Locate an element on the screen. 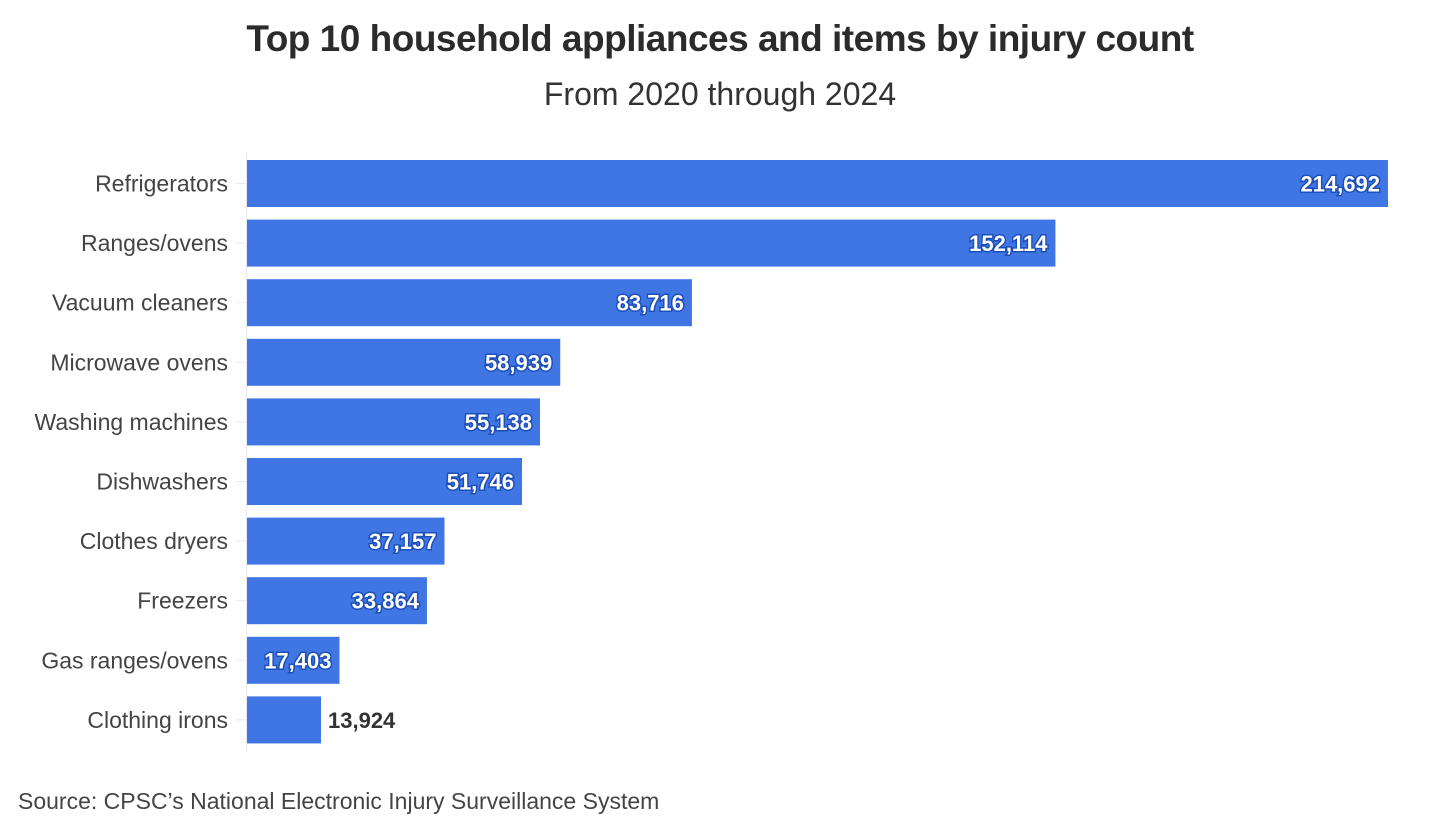  category-label: Microwave ovens is located at coordinates (139, 362).